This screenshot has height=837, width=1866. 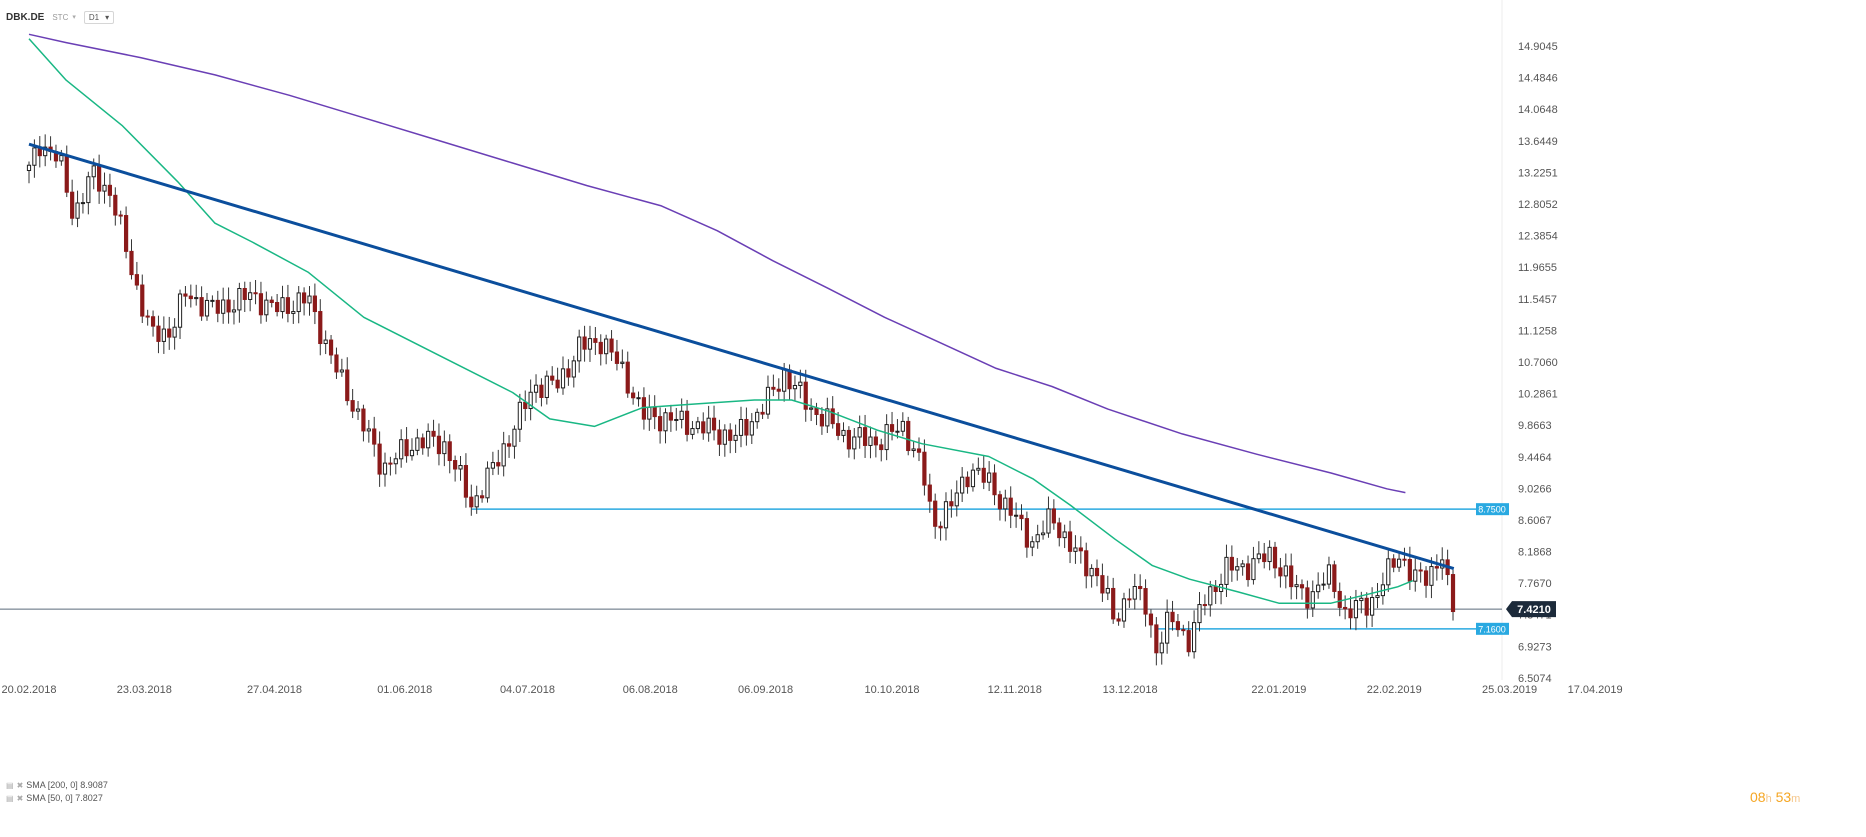 I want to click on level-badge, so click(x=1492, y=628).